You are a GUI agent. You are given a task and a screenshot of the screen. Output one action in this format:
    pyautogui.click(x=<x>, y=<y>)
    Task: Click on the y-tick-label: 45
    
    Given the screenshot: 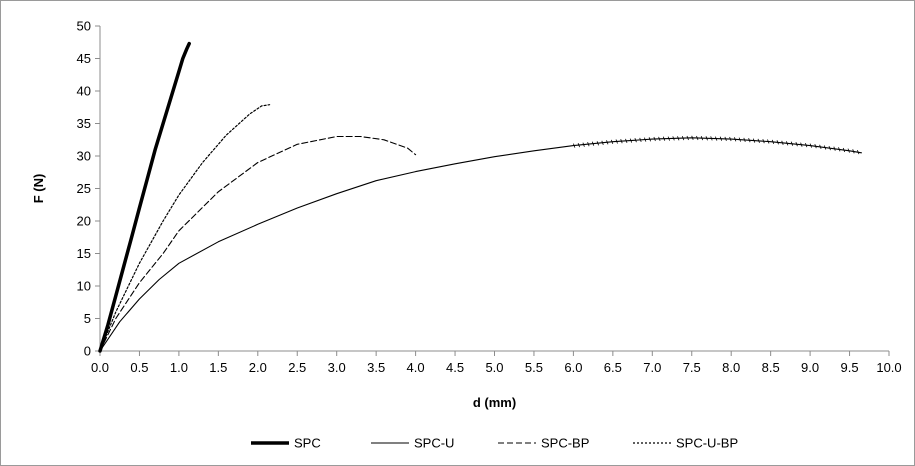 What is the action you would take?
    pyautogui.click(x=84, y=58)
    